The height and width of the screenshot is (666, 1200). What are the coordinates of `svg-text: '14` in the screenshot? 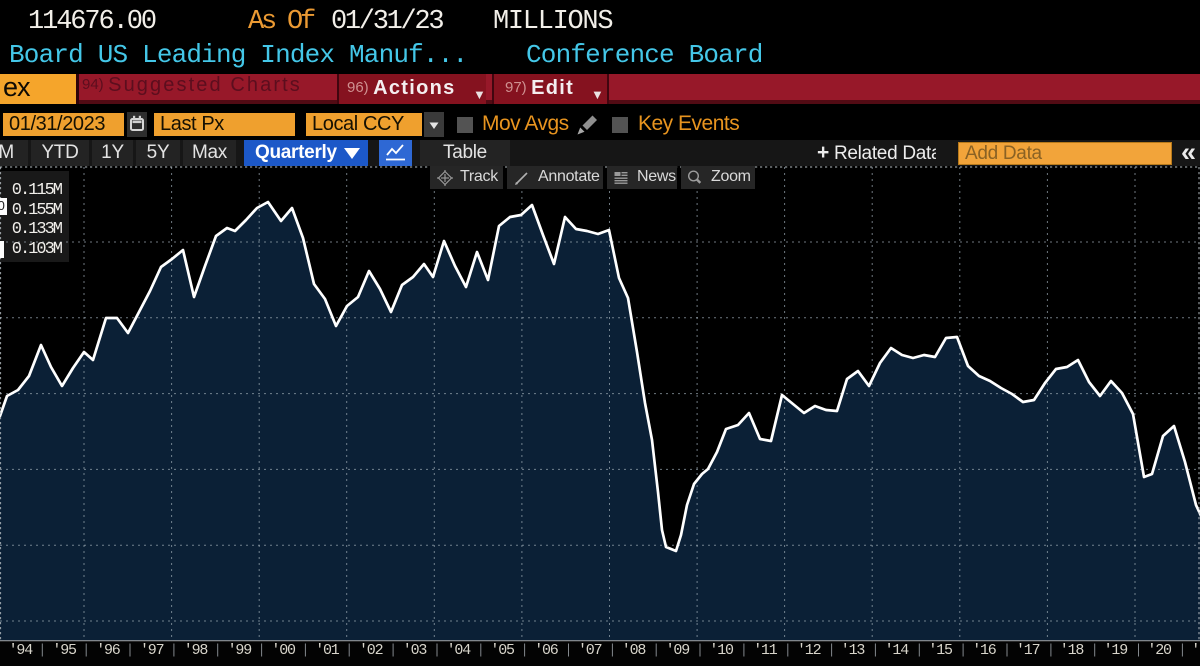 It's located at (897, 650).